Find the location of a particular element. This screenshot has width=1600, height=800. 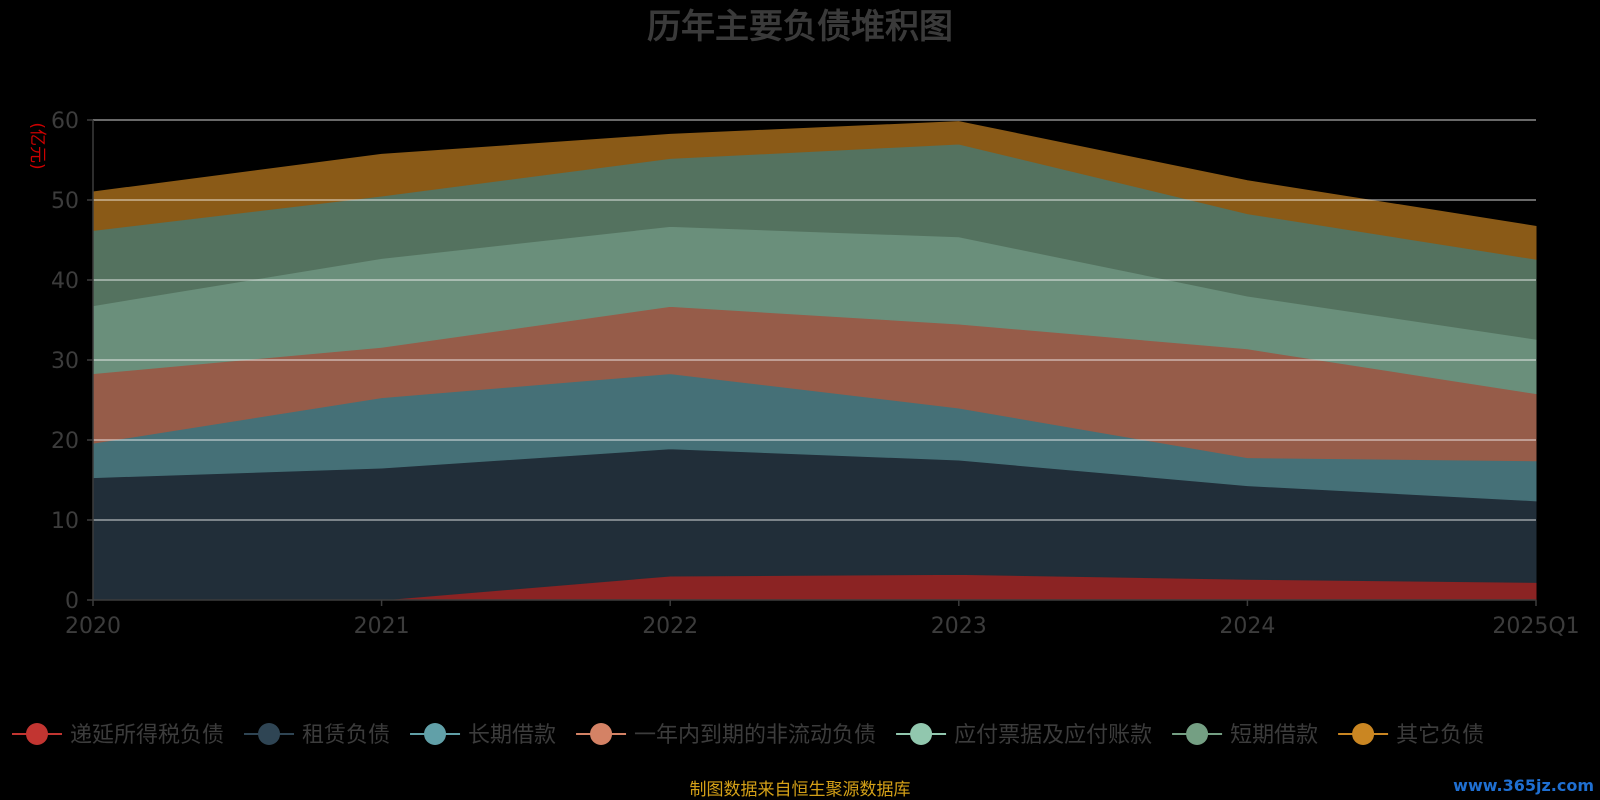

x-tick-label-5: 2025Q1 is located at coordinates (1535, 626).